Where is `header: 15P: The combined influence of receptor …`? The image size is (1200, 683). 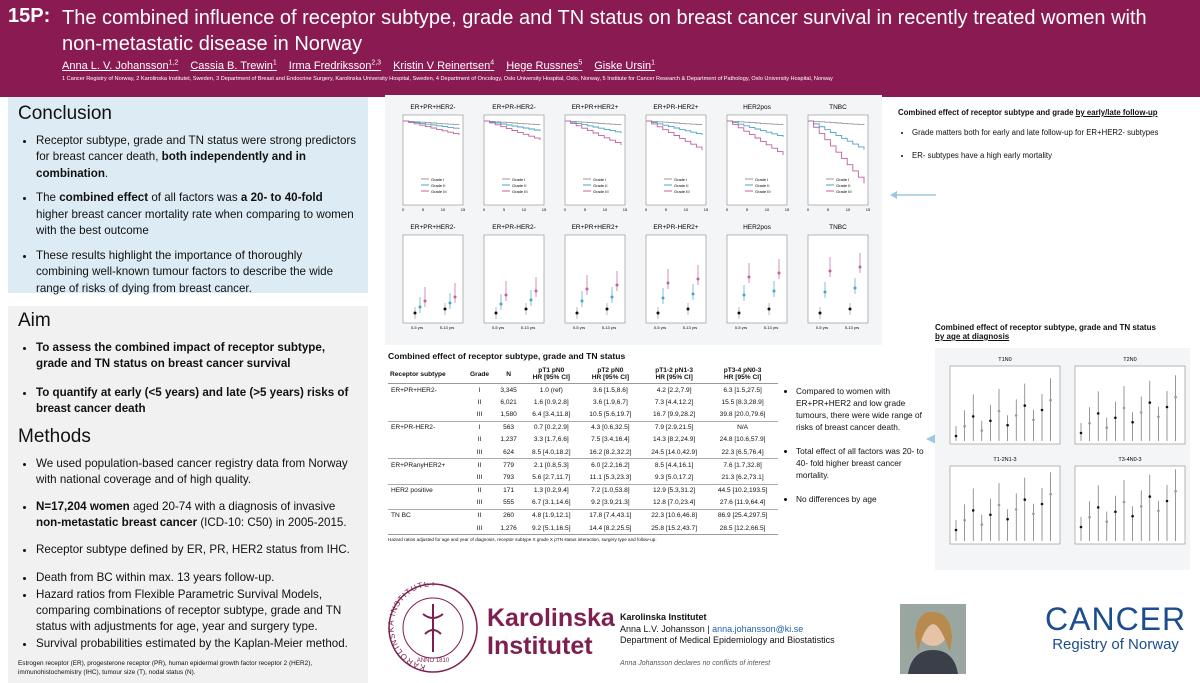
header: 15P: The combined influence of receptor … is located at coordinates (600, 48).